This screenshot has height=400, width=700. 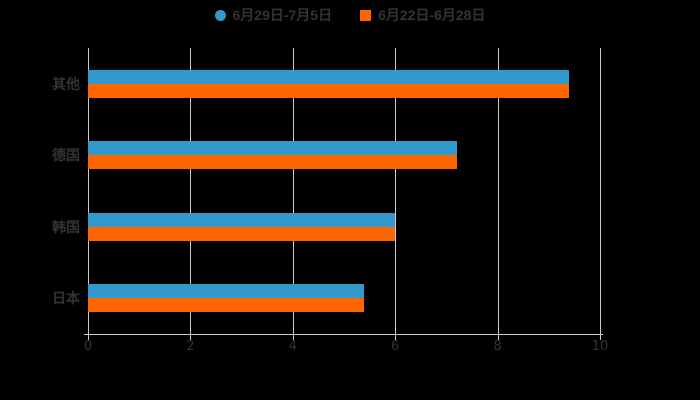 What do you see at coordinates (272, 162) in the screenshot?
I see `bar-series-1-德国` at bounding box center [272, 162].